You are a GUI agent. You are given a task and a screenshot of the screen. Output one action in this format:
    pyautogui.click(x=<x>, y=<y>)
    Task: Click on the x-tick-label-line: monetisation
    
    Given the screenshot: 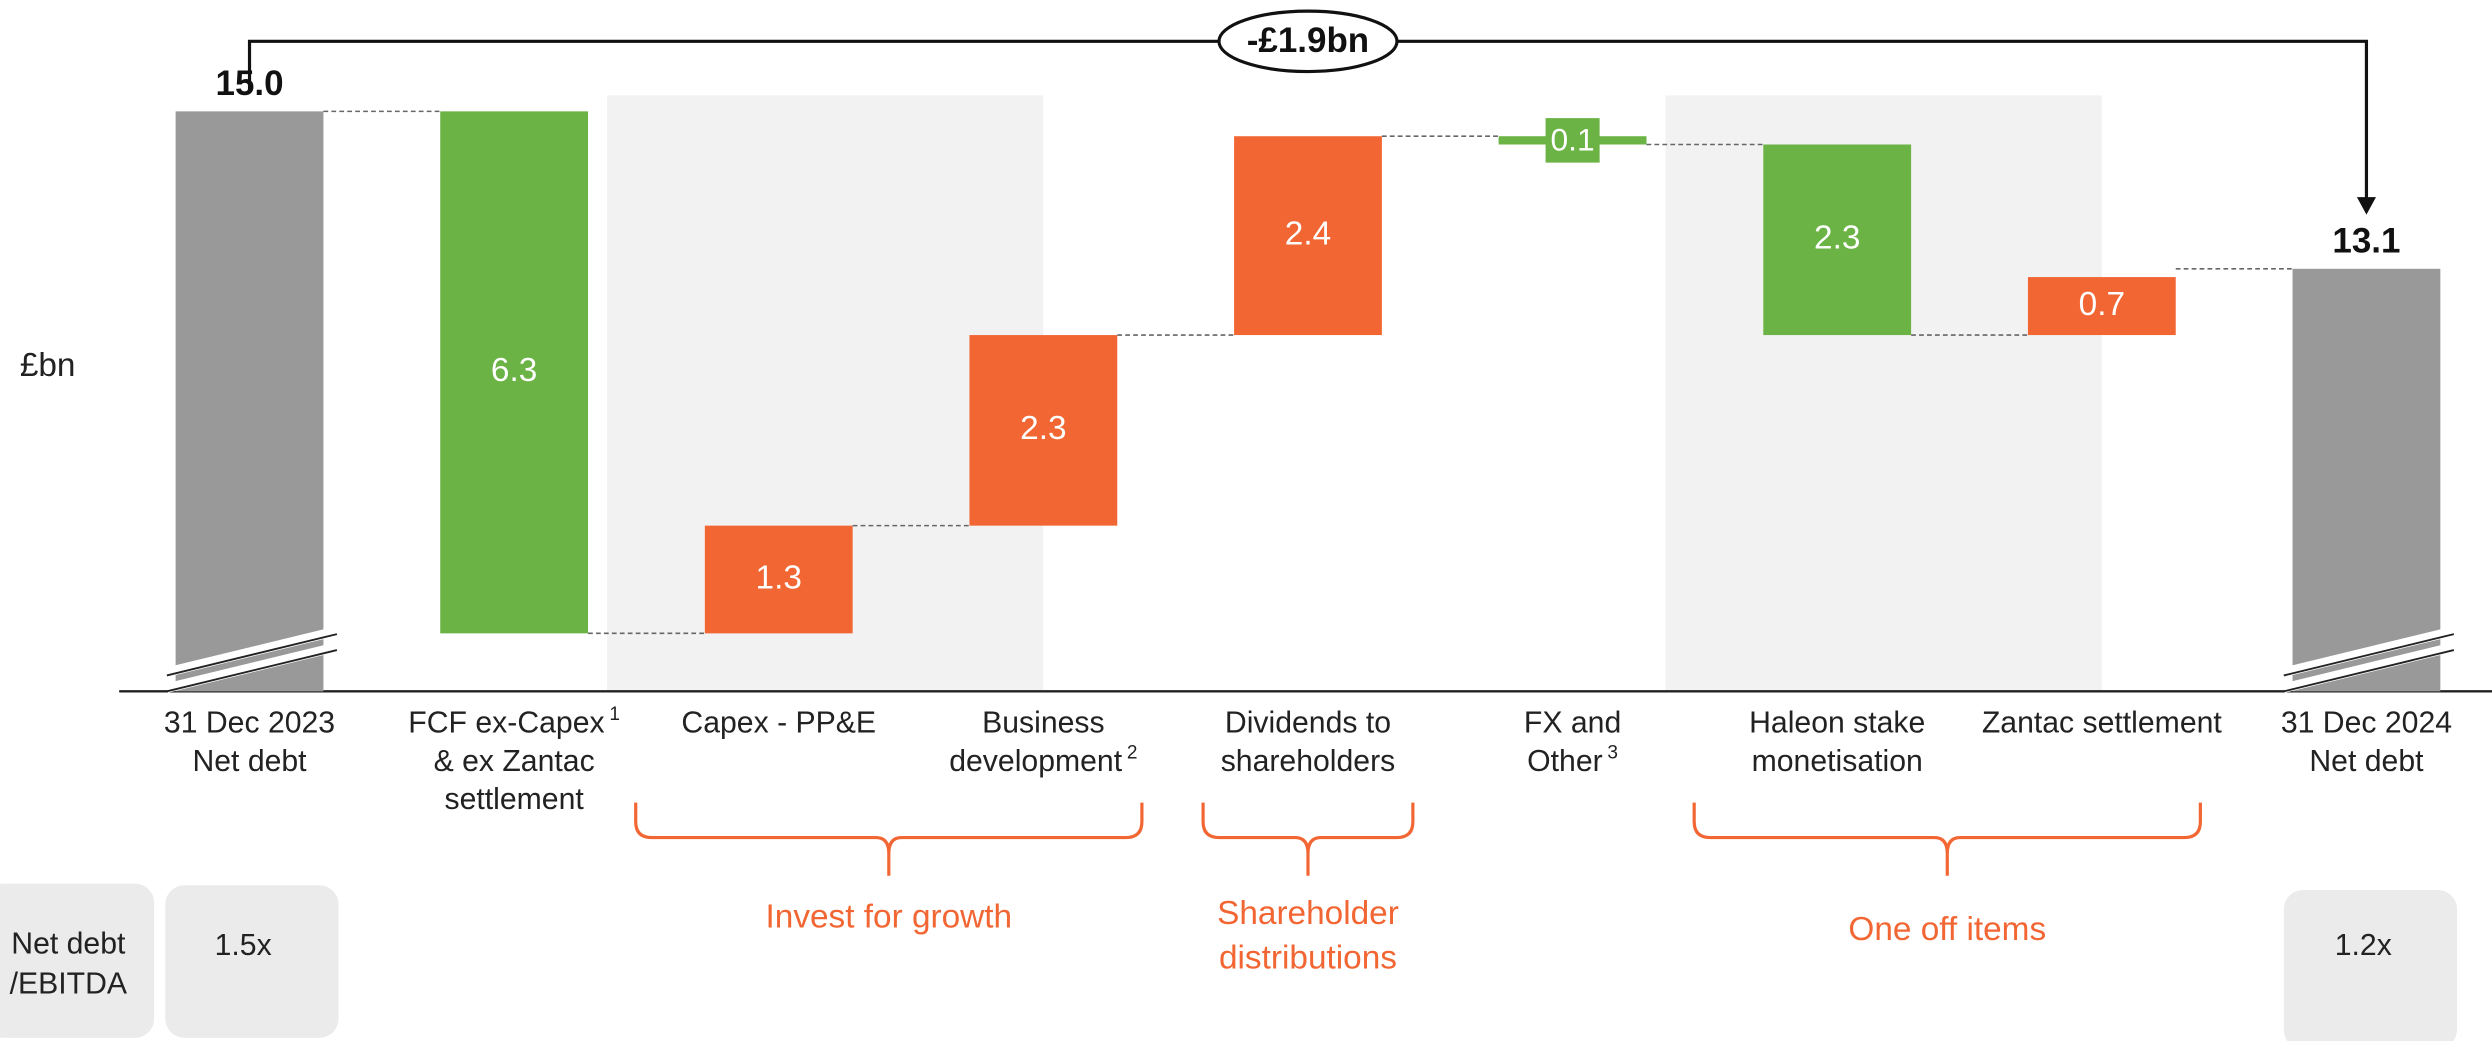 What is the action you would take?
    pyautogui.click(x=1837, y=761)
    